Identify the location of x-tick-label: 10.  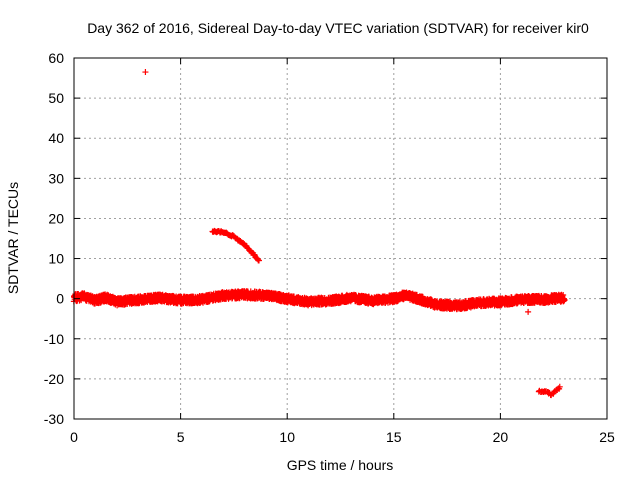
(287, 437).